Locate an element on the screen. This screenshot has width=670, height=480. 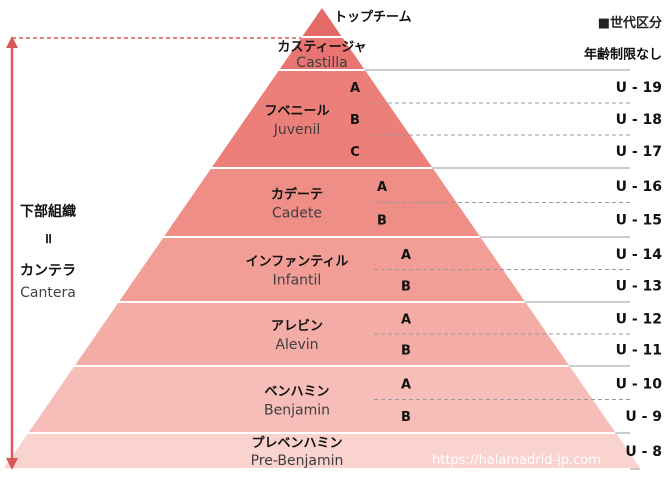
age-label: U - 13 is located at coordinates (639, 286).